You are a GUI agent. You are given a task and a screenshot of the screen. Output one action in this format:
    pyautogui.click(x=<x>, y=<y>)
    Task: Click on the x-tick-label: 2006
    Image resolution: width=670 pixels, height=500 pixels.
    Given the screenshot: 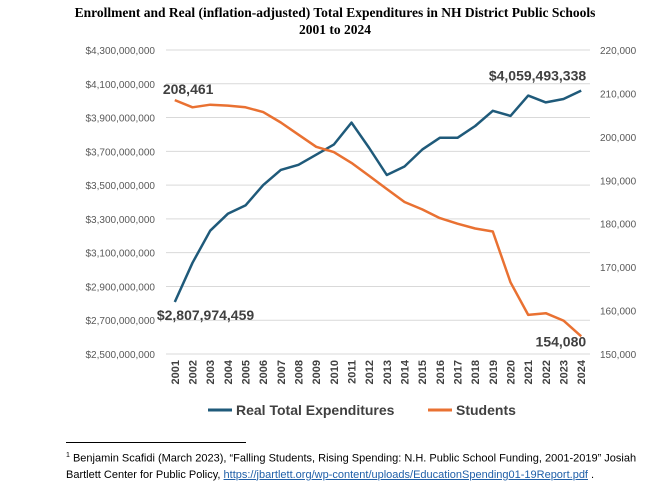 What is the action you would take?
    pyautogui.click(x=264, y=372)
    